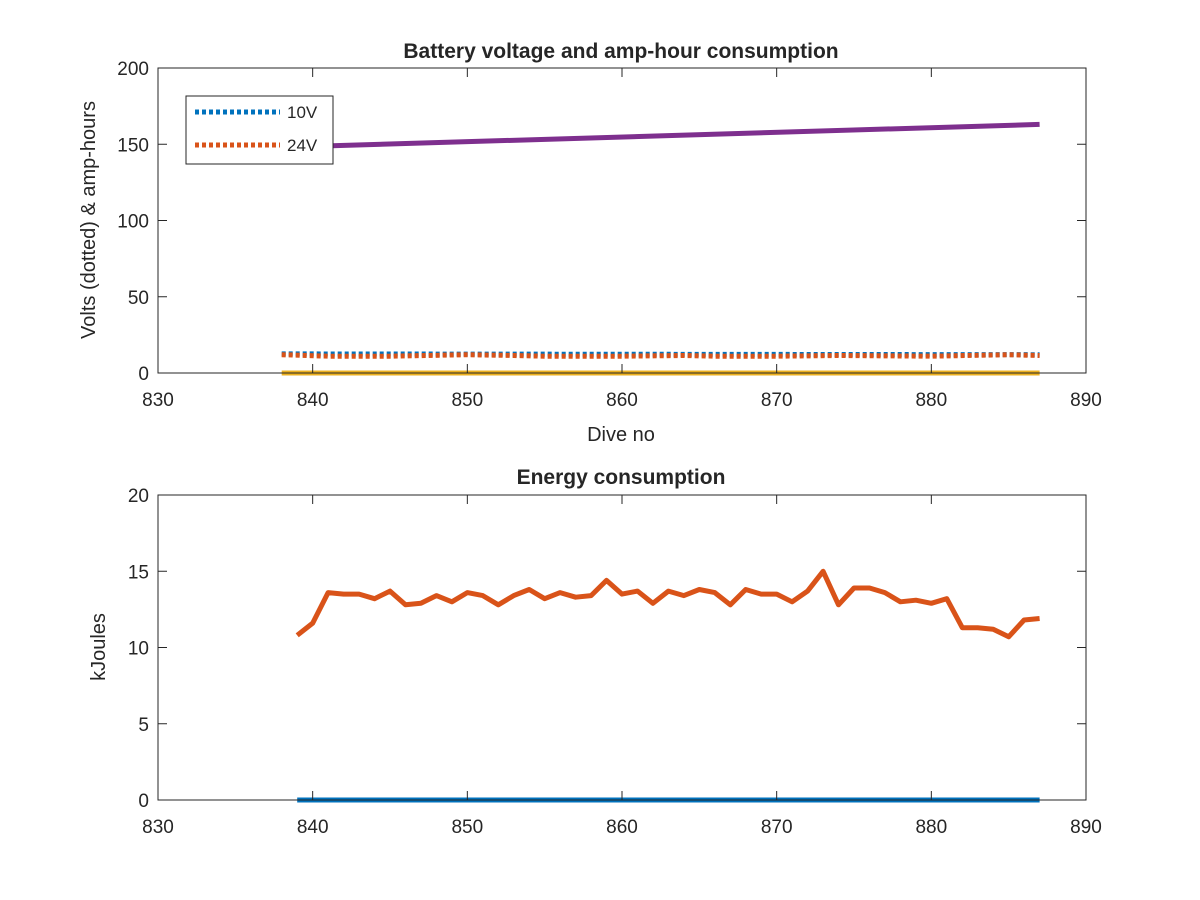 The width and height of the screenshot is (1200, 900). I want to click on top-chart-ylabel: Volts (dotted) & amp-hours, so click(89, 220).